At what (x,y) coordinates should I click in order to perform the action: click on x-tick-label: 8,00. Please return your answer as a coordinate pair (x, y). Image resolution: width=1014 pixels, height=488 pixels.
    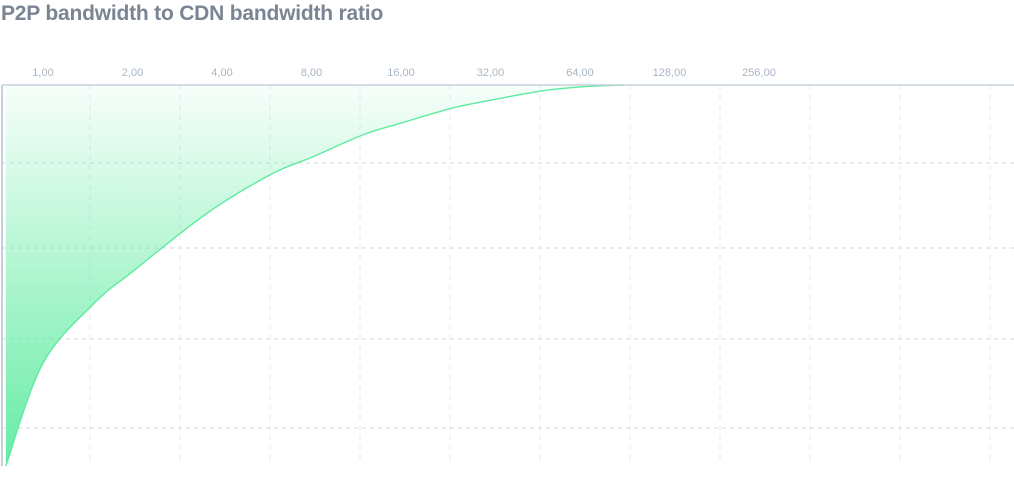
    Looking at the image, I should click on (311, 73).